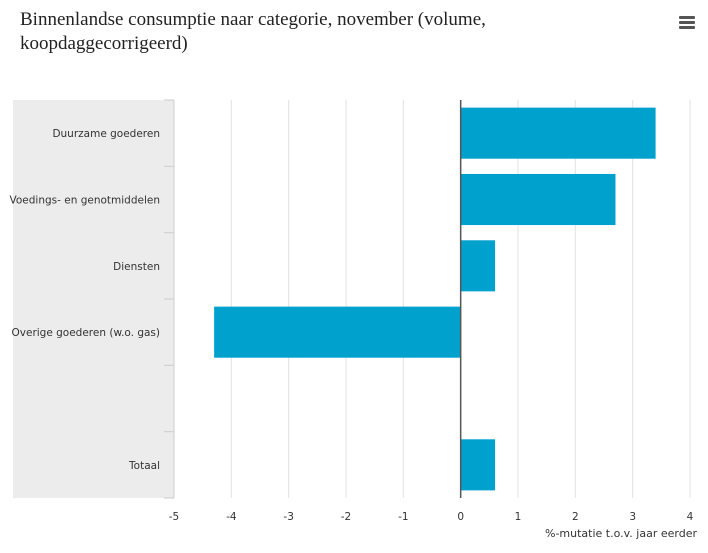 The width and height of the screenshot is (708, 553). I want to click on x-tick-label: 4, so click(690, 517).